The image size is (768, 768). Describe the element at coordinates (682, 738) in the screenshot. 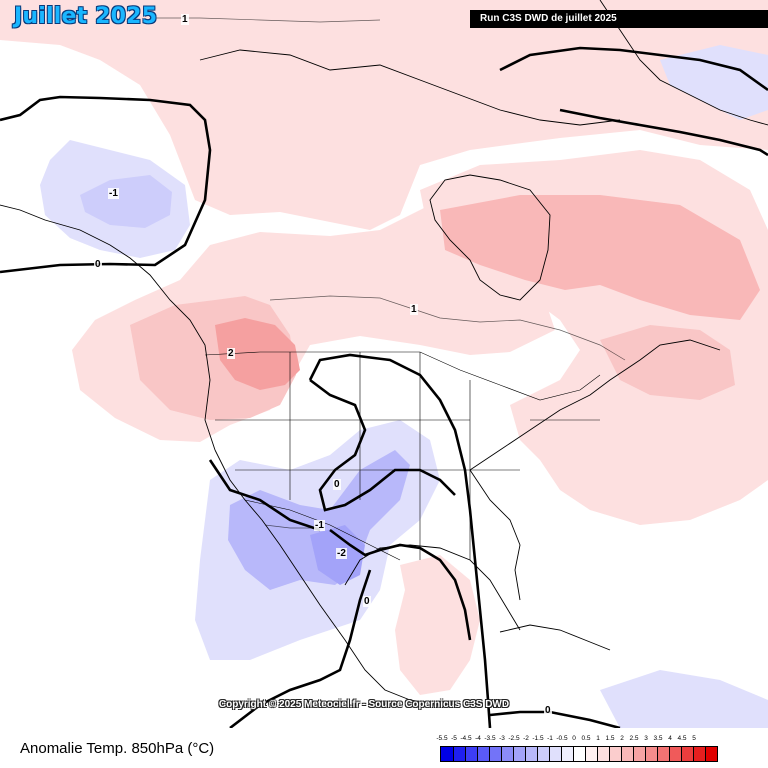

I see `legend-tick-label: 4.5` at that location.